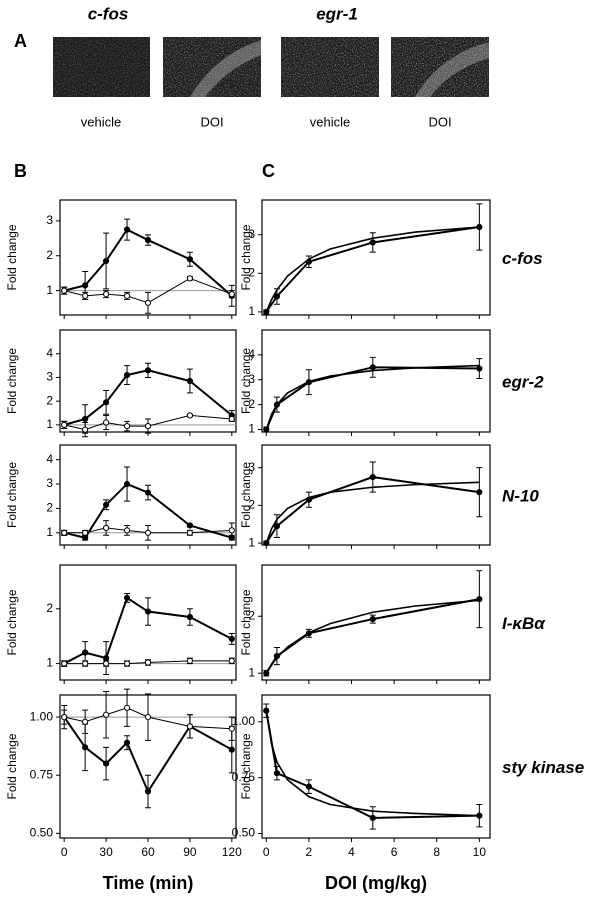 This screenshot has height=905, width=612. I want to click on y-tick-label: 4, so click(251, 354).